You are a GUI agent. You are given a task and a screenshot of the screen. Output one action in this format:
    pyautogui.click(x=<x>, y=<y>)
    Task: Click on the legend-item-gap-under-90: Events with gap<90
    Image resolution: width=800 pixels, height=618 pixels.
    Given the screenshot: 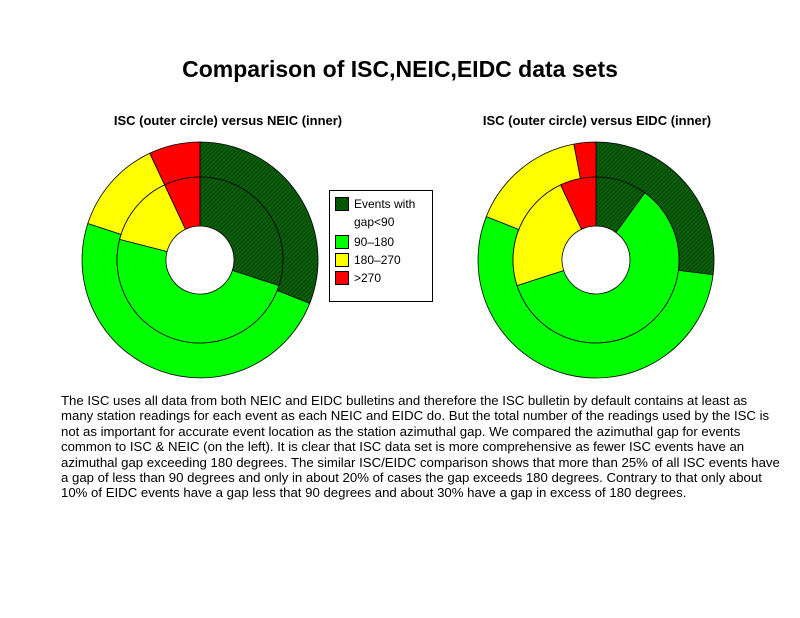 What is the action you would take?
    pyautogui.click(x=381, y=214)
    